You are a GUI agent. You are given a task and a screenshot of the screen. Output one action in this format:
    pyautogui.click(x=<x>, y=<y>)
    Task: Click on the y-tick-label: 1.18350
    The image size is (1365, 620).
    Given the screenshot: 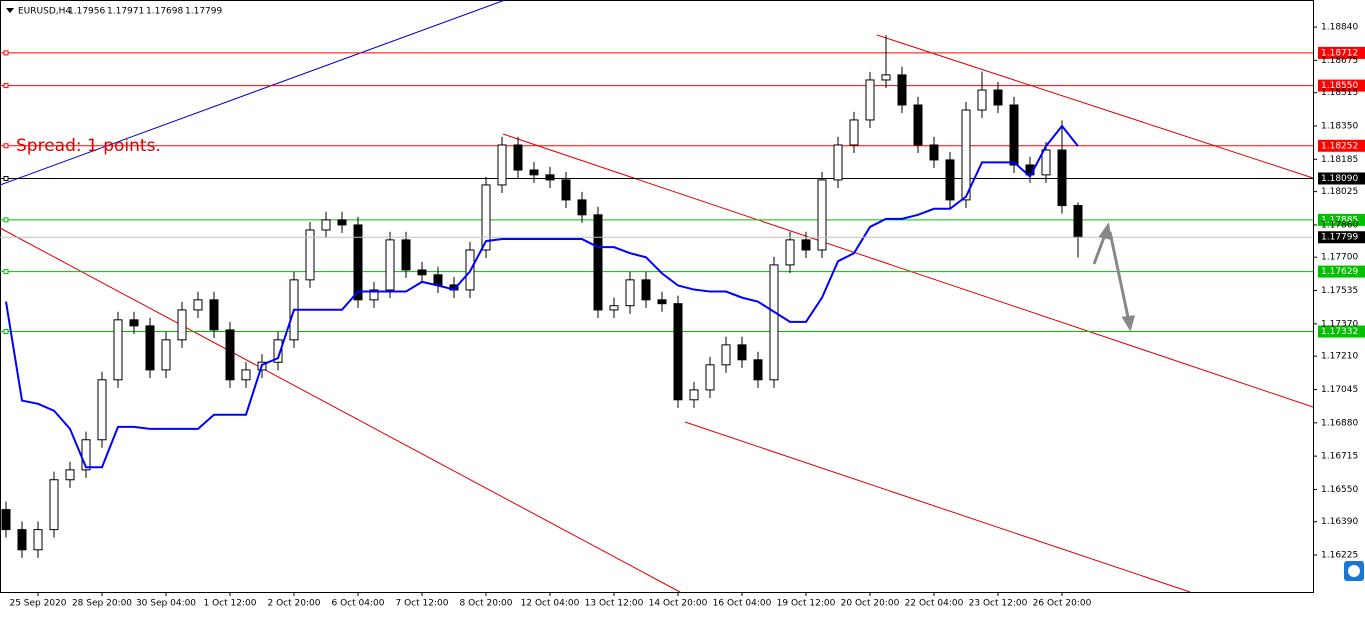 What is the action you would take?
    pyautogui.click(x=1339, y=126)
    